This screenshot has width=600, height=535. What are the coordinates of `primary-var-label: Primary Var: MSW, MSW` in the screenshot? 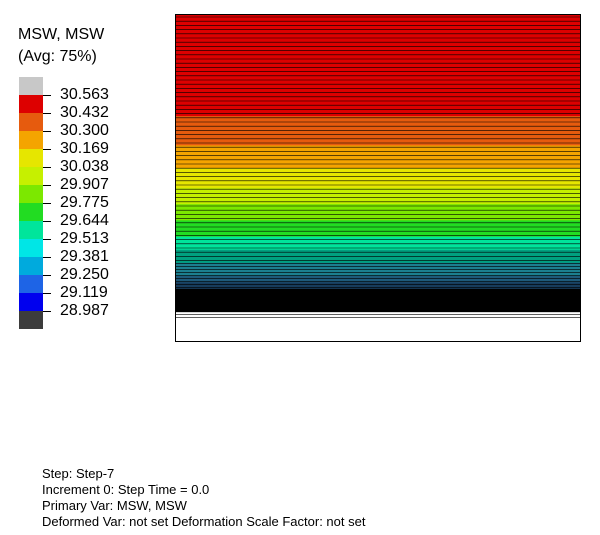 It's located at (114, 505).